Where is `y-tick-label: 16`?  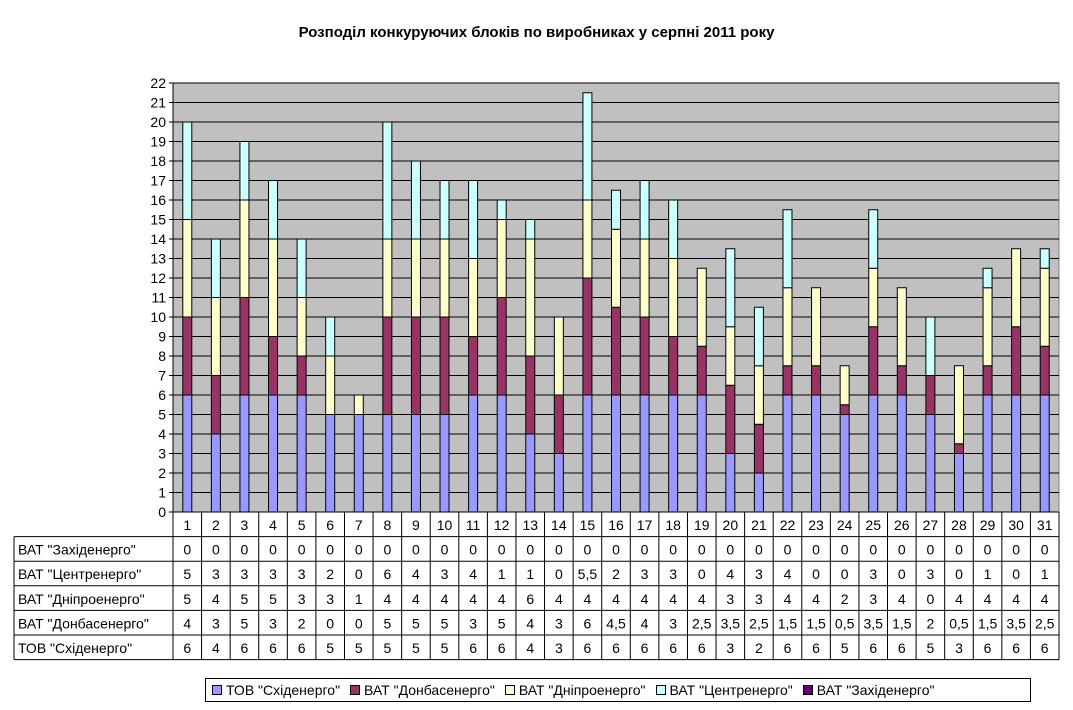
y-tick-label: 16 is located at coordinates (158, 200).